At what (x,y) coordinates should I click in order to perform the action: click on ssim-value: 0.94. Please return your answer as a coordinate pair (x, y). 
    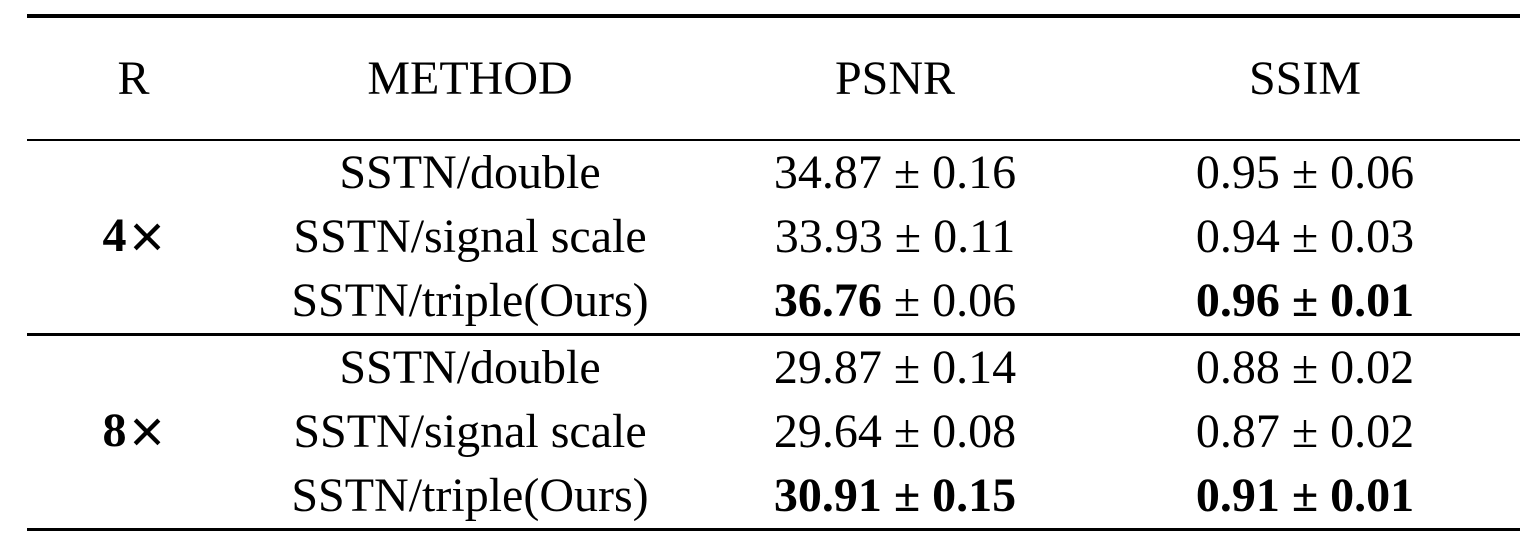
    Looking at the image, I should click on (1237, 236).